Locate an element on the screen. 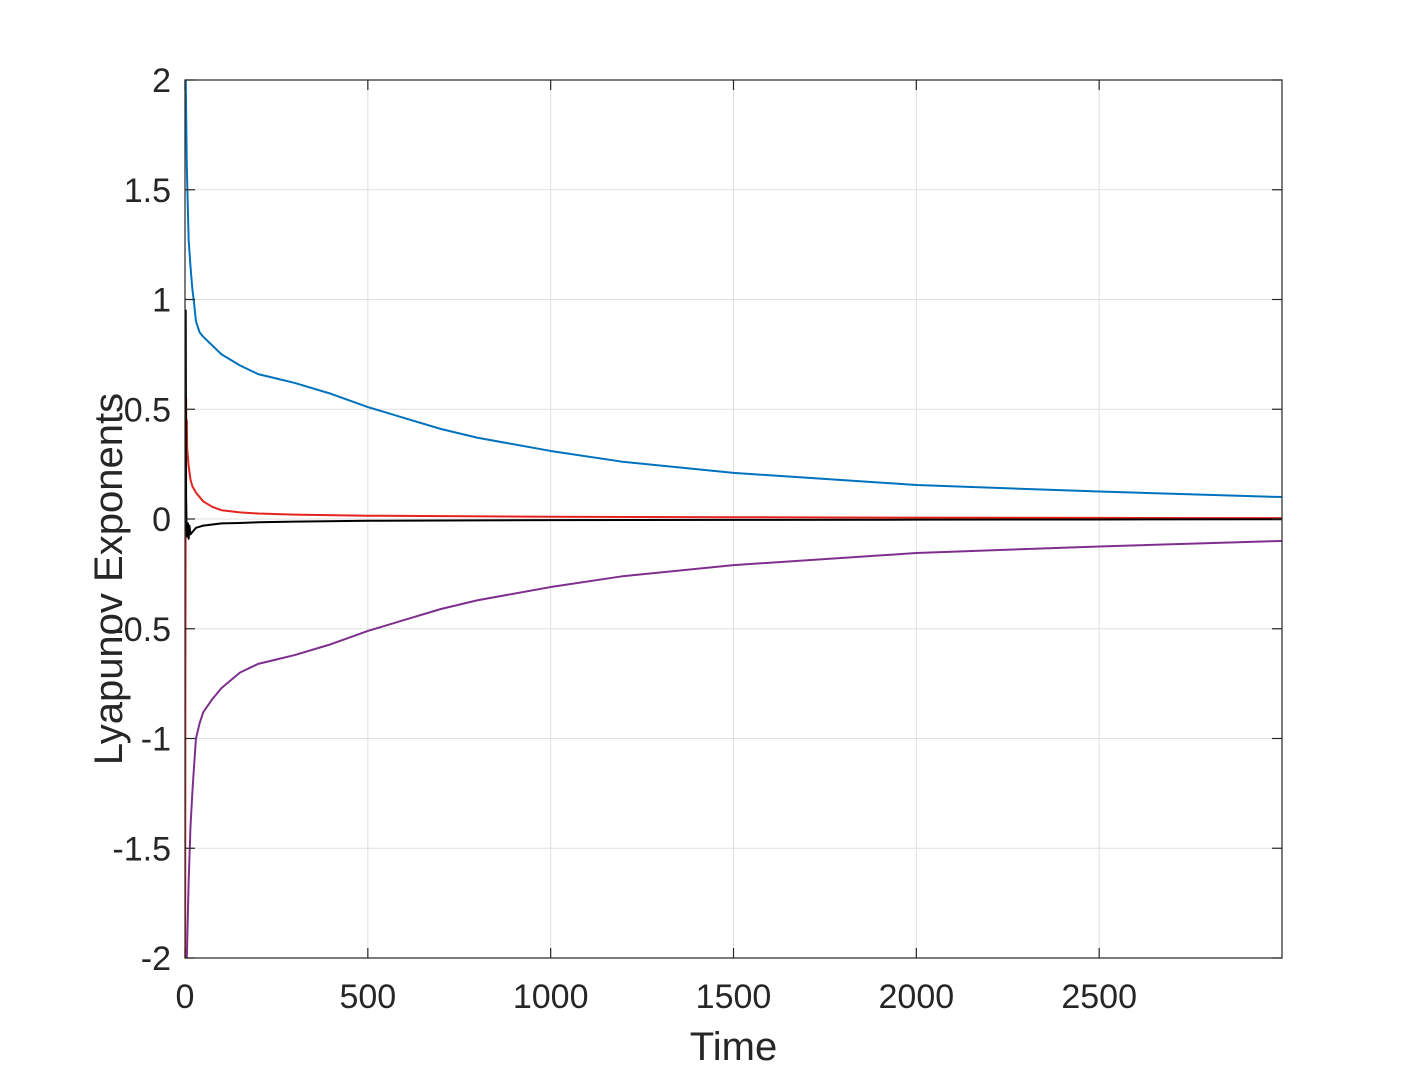 The height and width of the screenshot is (1077, 1417). y-tick-label: -1.5 is located at coordinates (141, 849).